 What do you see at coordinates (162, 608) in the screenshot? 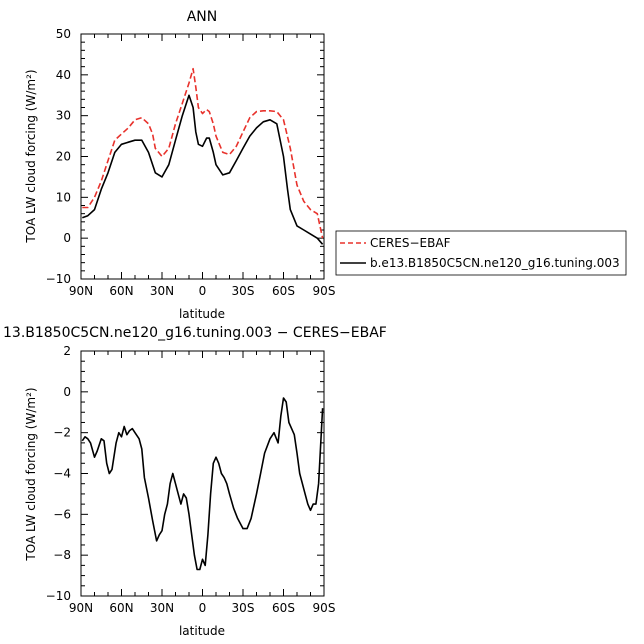
I see `bottom-chart-xtick-label: 30N` at bounding box center [162, 608].